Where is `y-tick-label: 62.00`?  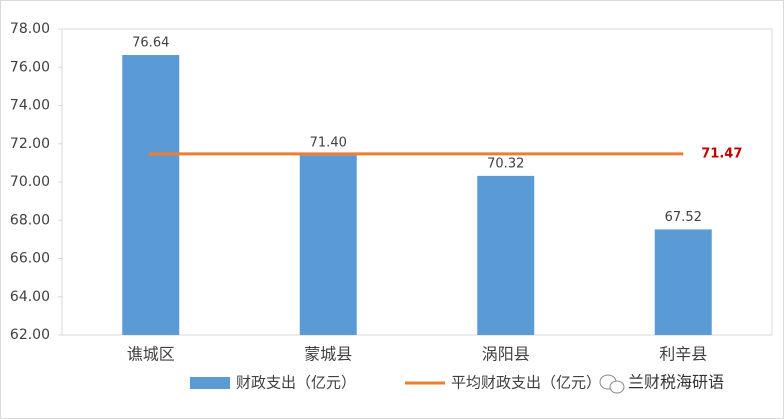
y-tick-label: 62.00 is located at coordinates (30, 335).